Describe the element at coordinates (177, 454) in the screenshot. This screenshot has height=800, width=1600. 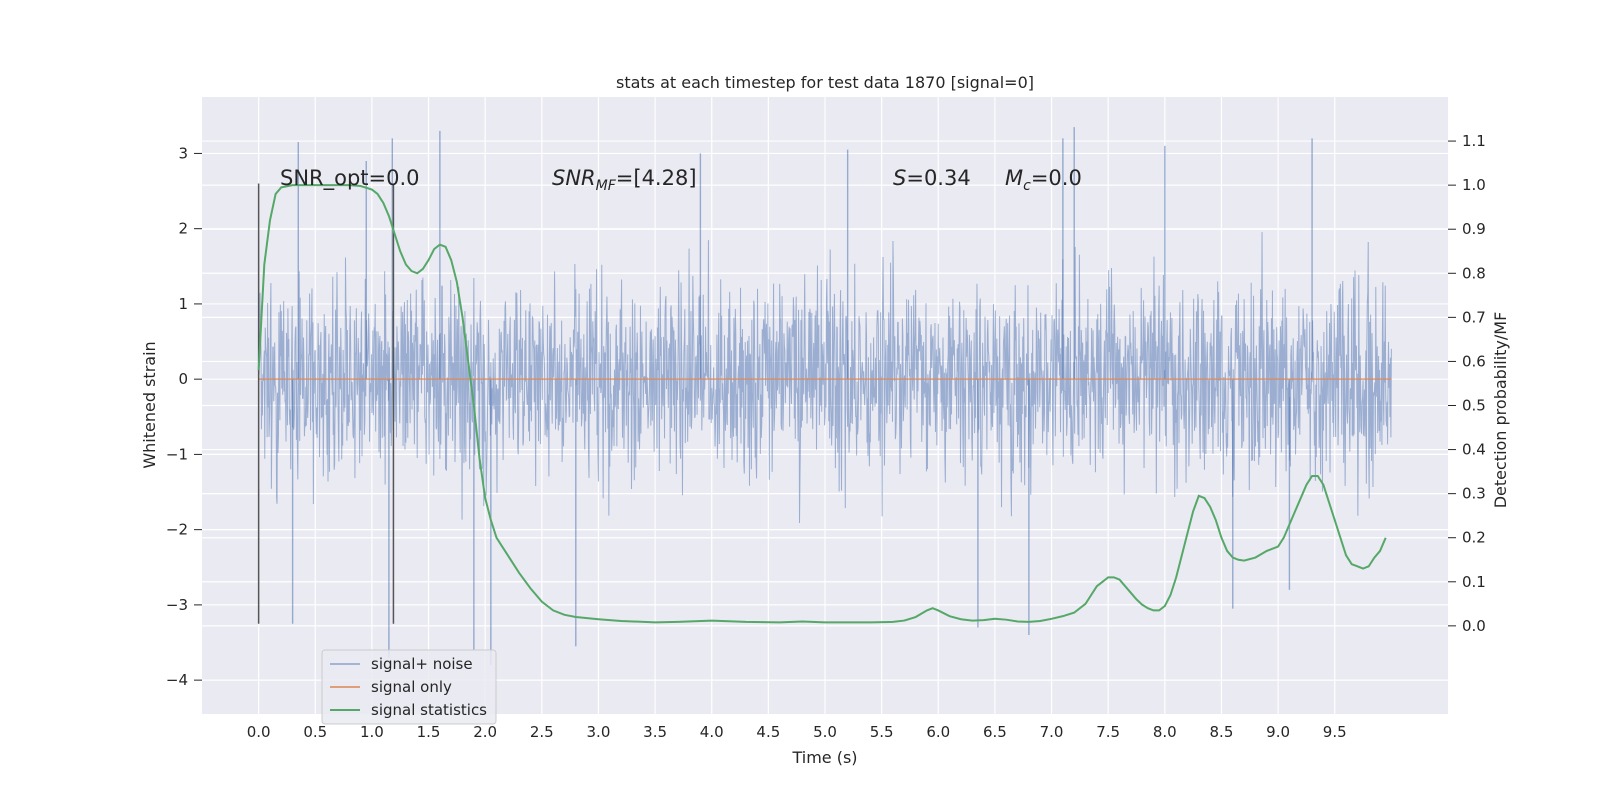
I see `y-tick-label: −1` at that location.